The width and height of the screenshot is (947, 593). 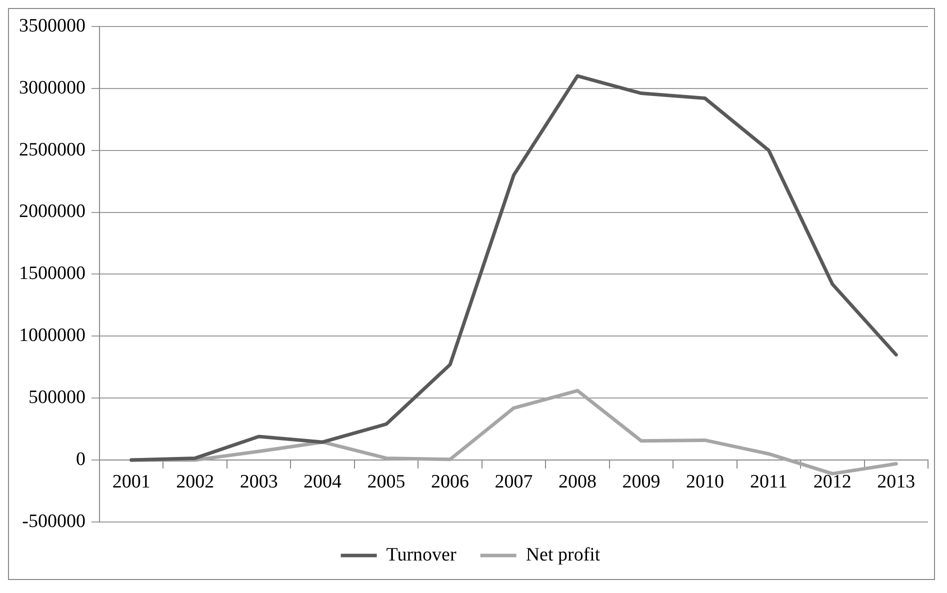 What do you see at coordinates (386, 481) in the screenshot?
I see `x-tick-label: 2005` at bounding box center [386, 481].